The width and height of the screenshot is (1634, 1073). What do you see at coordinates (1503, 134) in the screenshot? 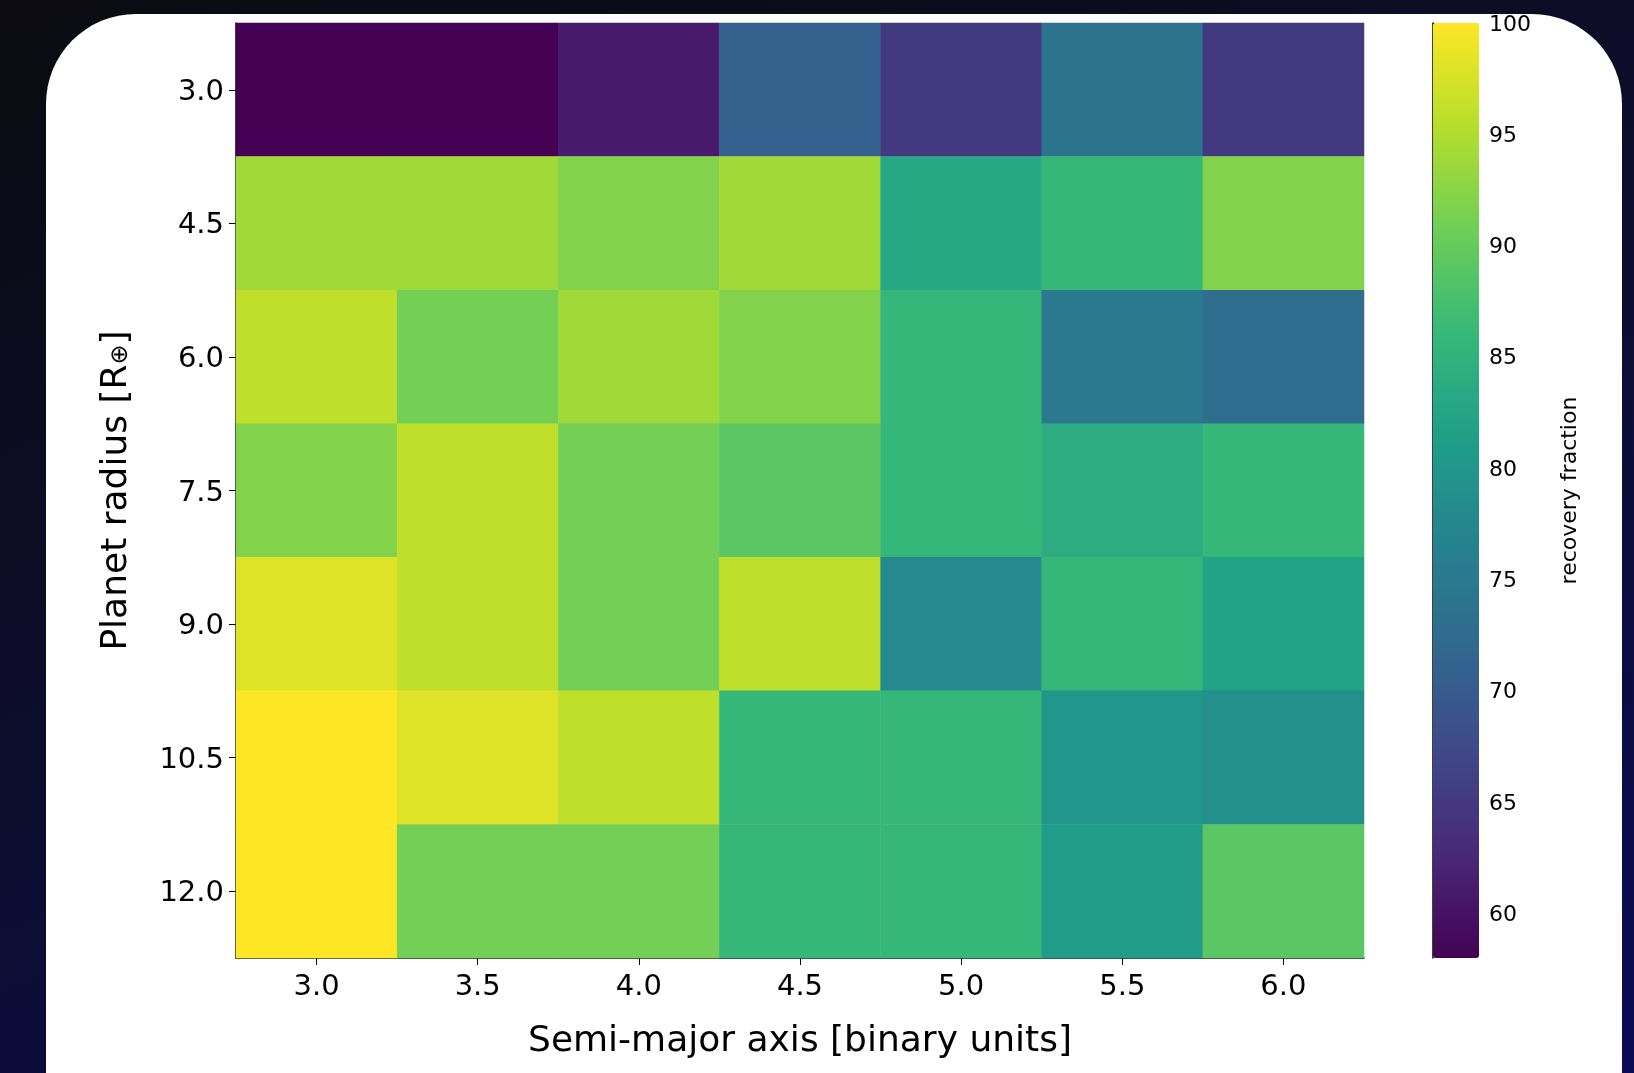
I see `color-bar-label: 95` at bounding box center [1503, 134].